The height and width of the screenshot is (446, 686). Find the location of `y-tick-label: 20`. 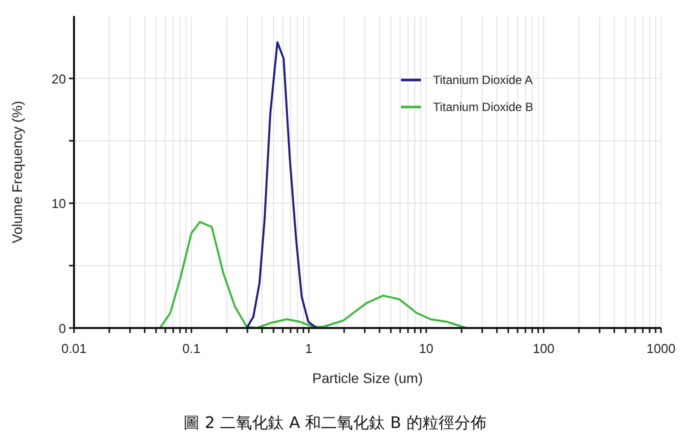

y-tick-label: 20 is located at coordinates (59, 78).